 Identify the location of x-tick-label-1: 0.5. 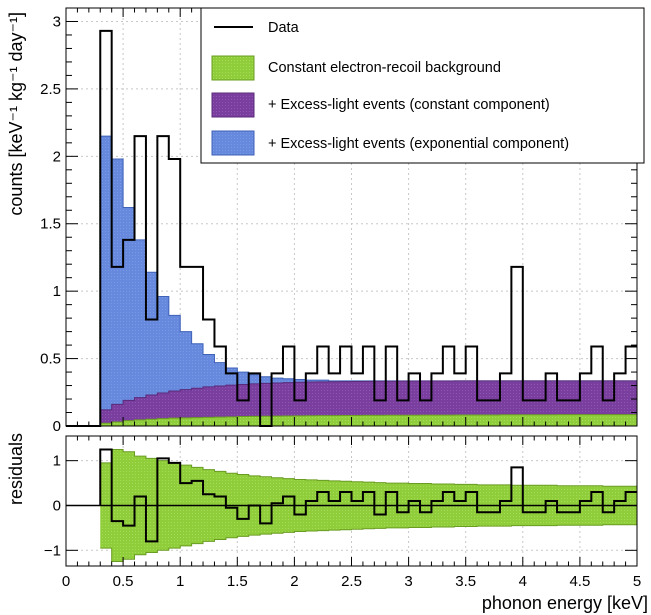
(123, 581).